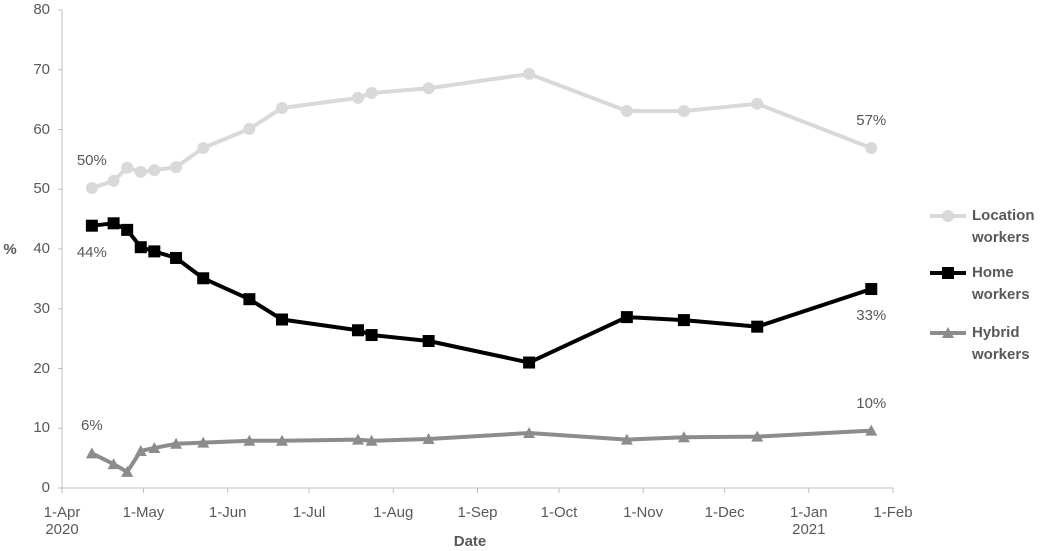 Image resolution: width=1040 pixels, height=551 pixels. I want to click on y-tick-label: 20, so click(41, 368).